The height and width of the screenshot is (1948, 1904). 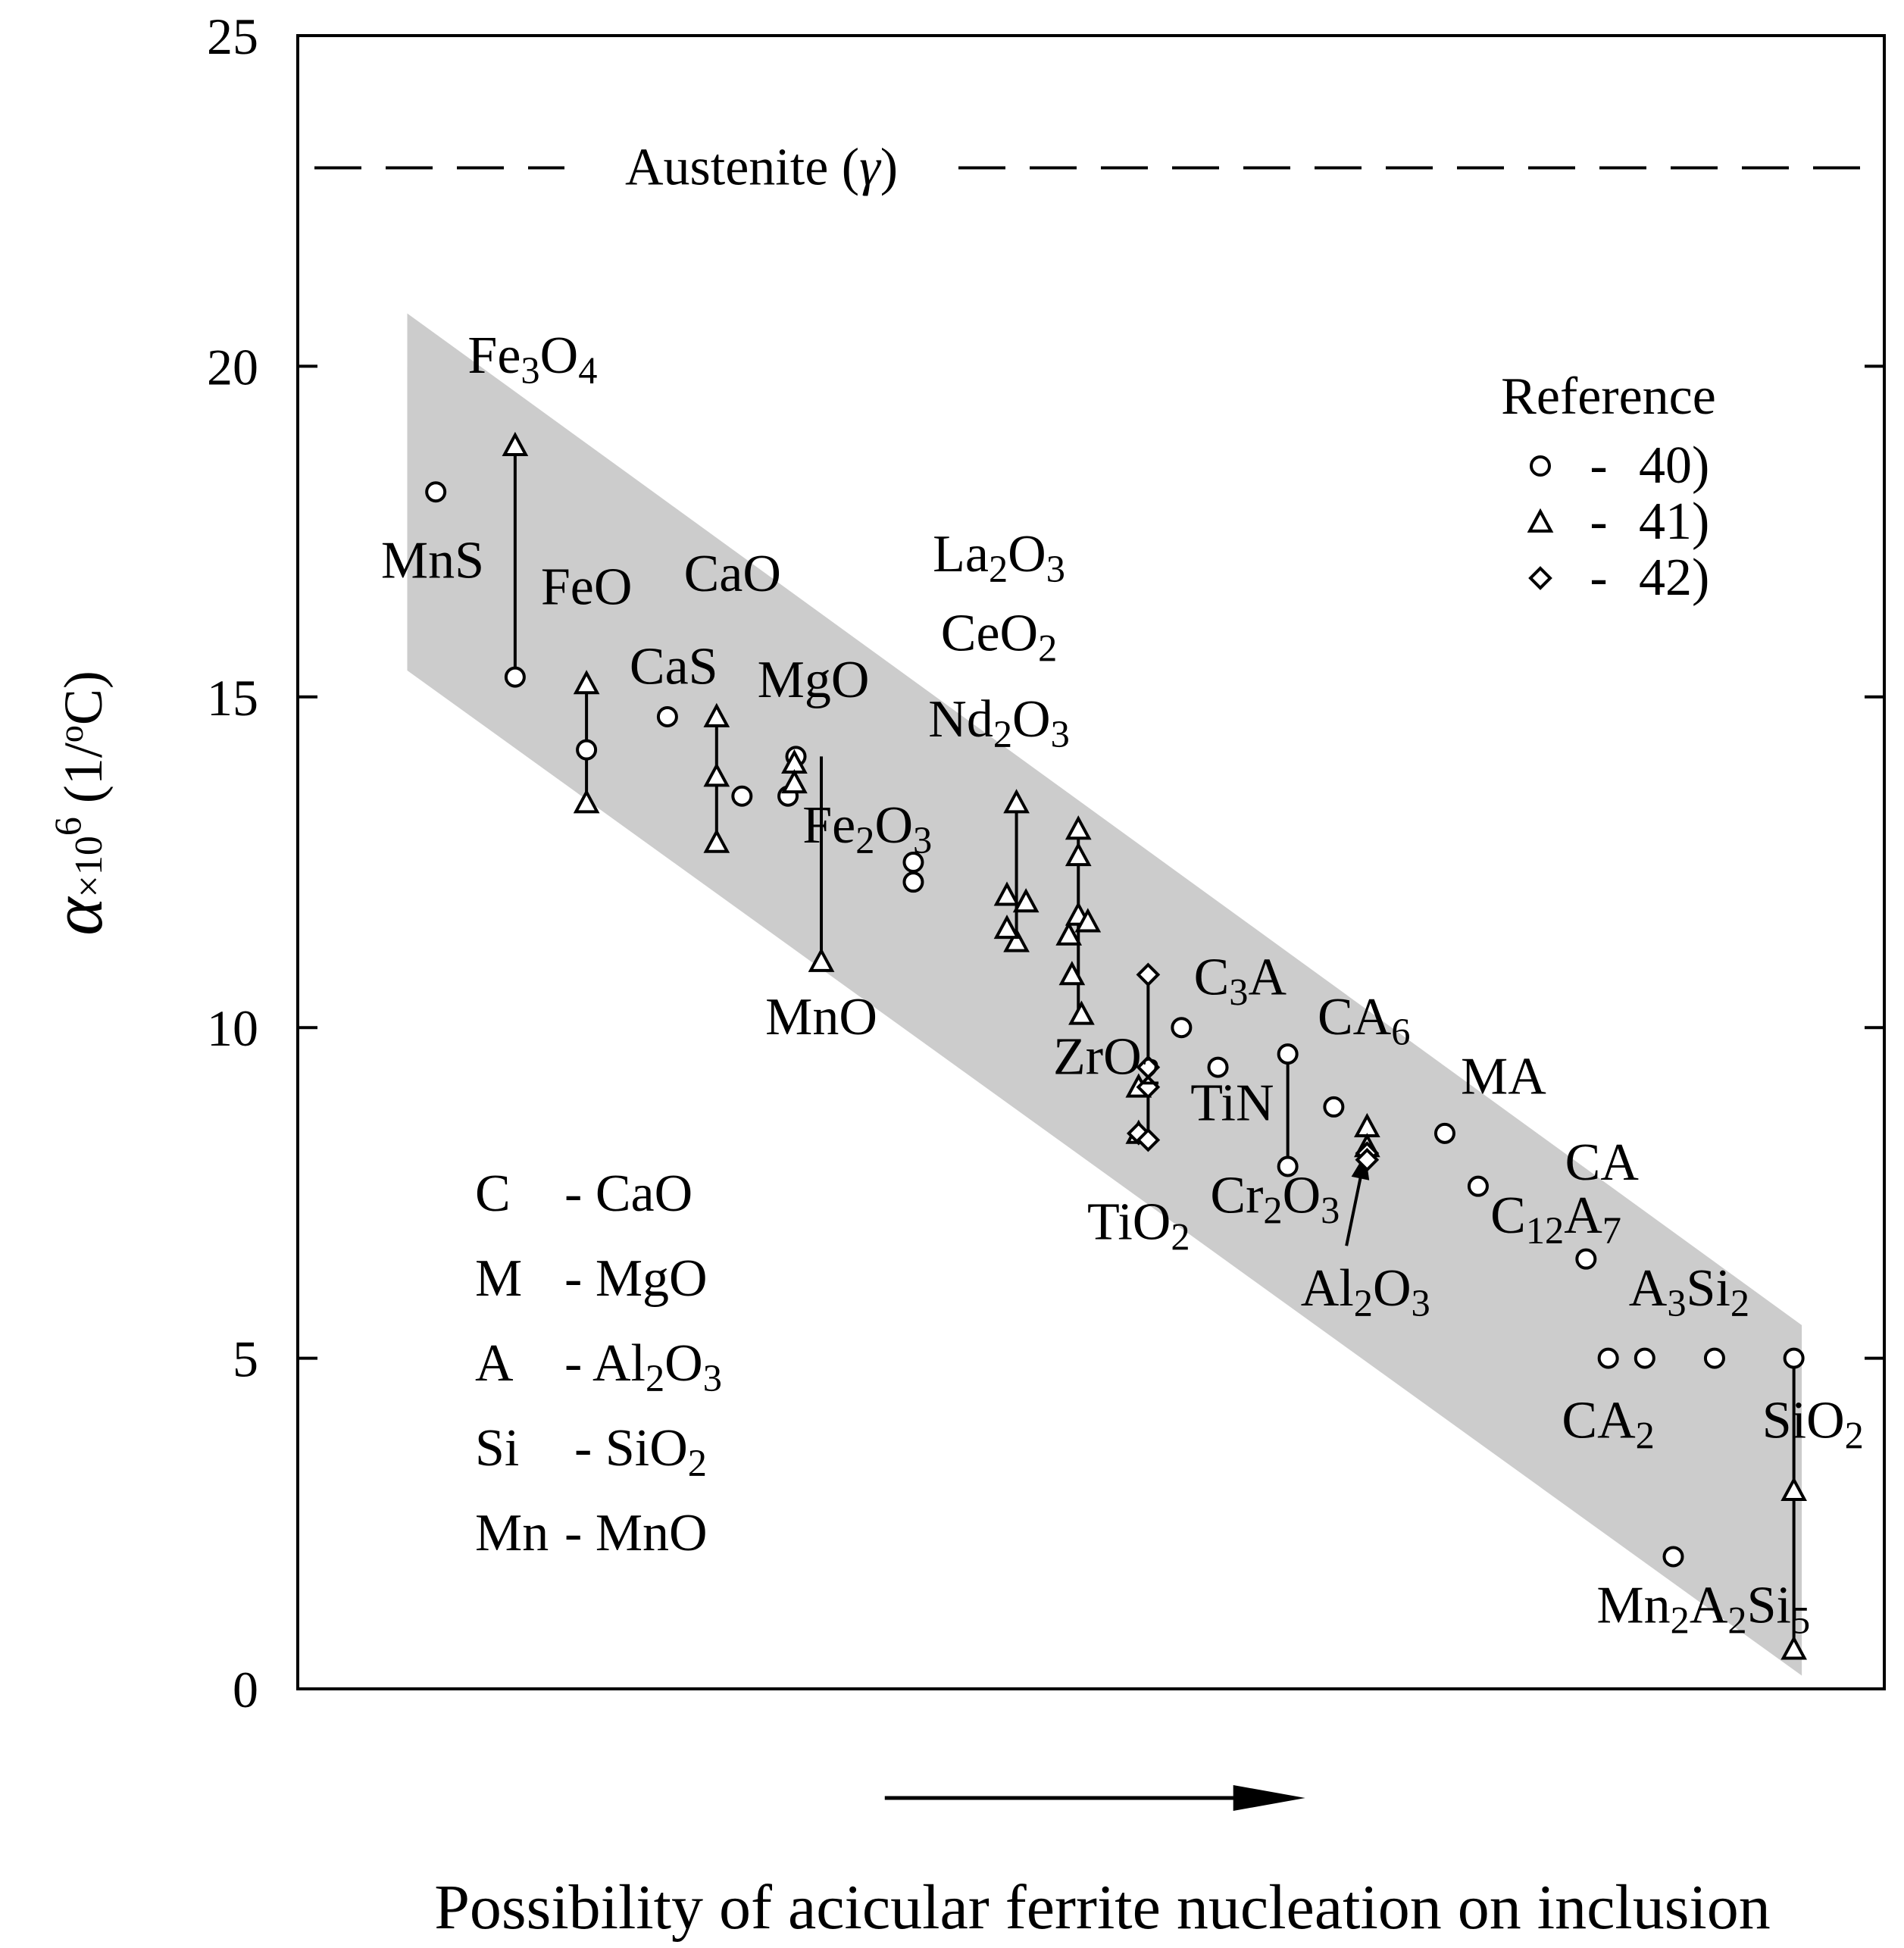 I want to click on y-label-times: ×10, so click(x=89, y=866).